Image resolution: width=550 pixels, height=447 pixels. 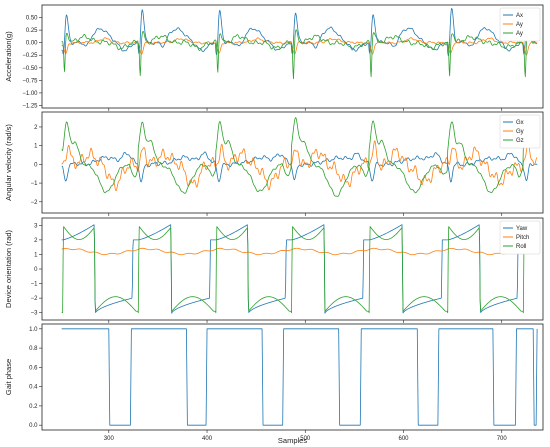 I want to click on y-tick-label: 0.4, so click(x=33, y=388).